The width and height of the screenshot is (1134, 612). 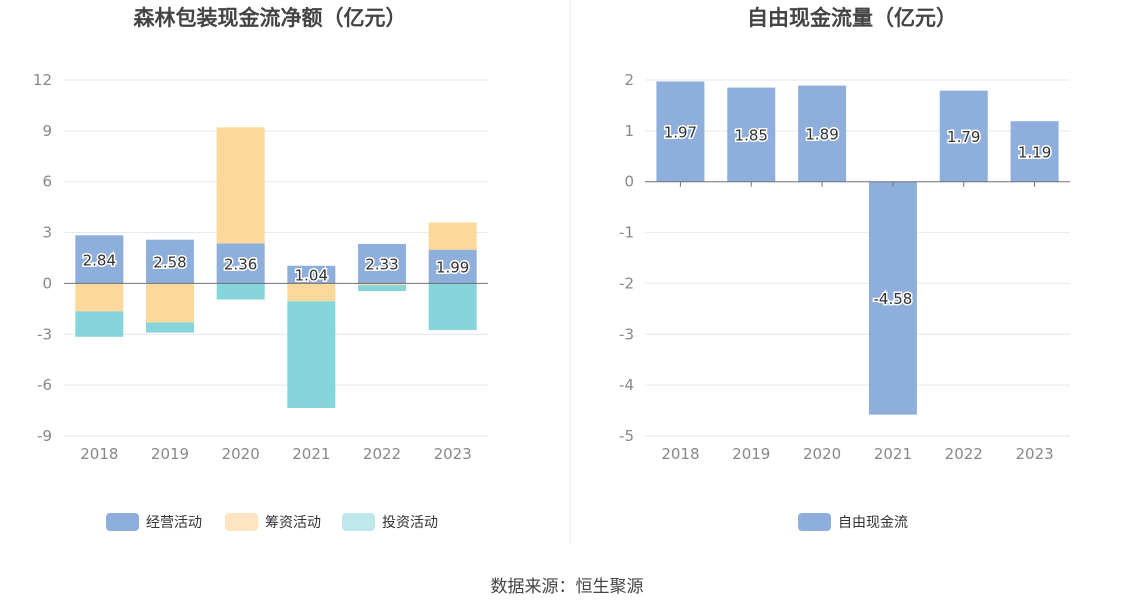 What do you see at coordinates (452, 236) in the screenshot?
I see `bar-2023-筹资活动` at bounding box center [452, 236].